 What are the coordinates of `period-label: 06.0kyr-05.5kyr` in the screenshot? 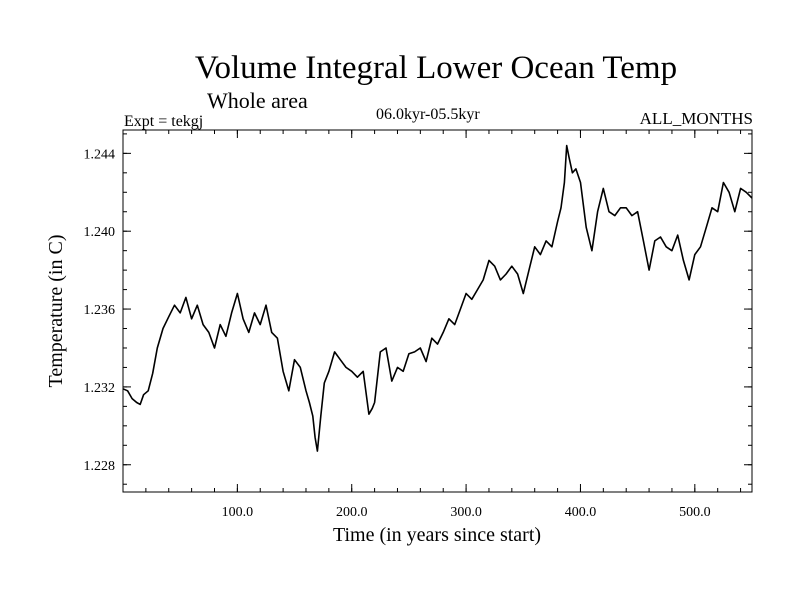 It's located at (428, 114).